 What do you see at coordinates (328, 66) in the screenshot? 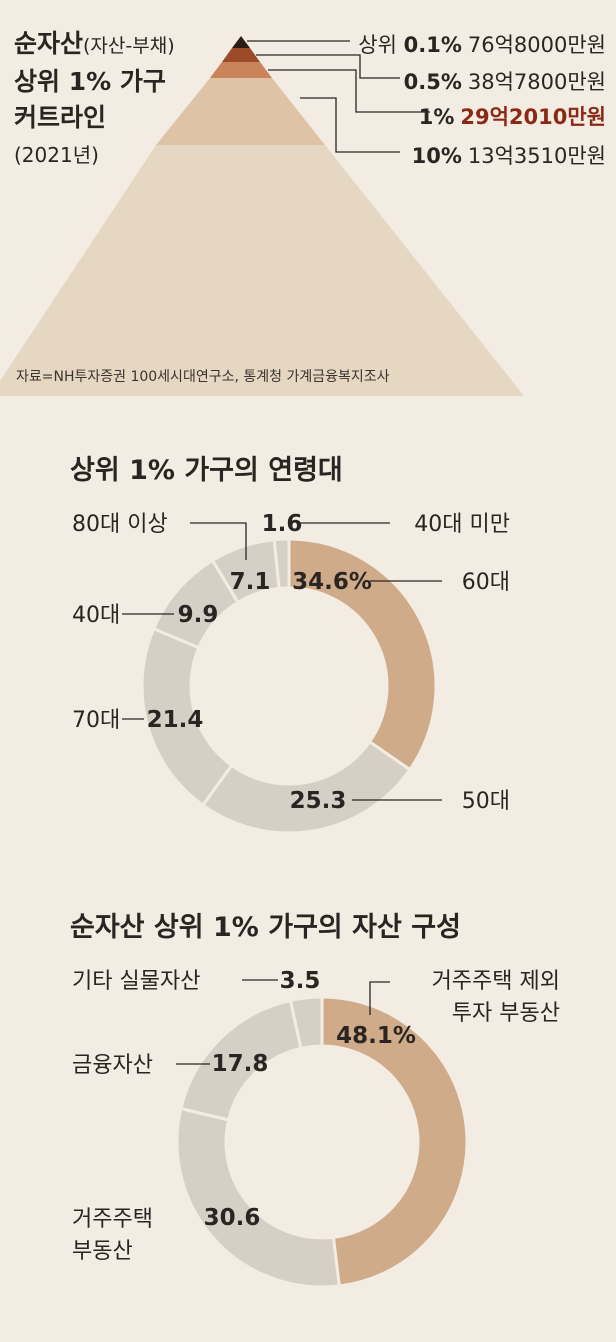
I see `connector-05pct` at bounding box center [328, 66].